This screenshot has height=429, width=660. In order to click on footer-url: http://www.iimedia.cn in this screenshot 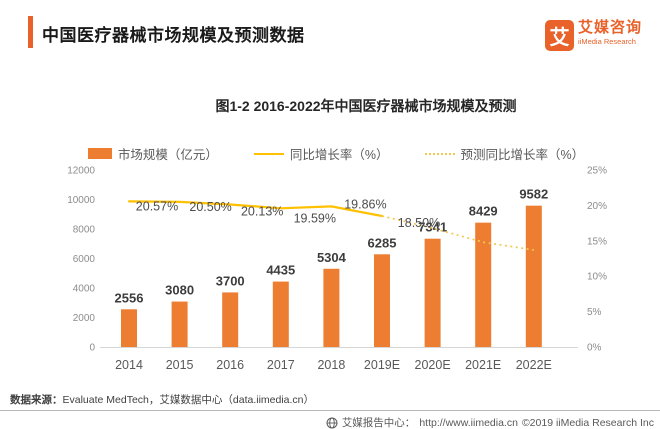, I will do `click(468, 422)`.